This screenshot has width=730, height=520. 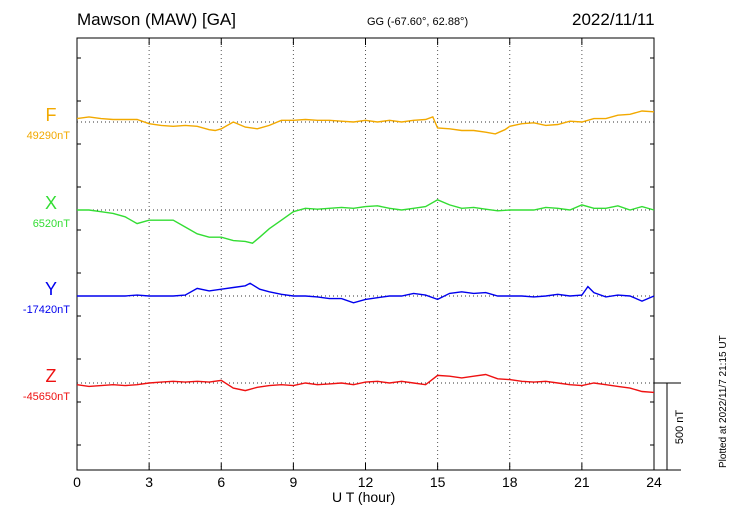 What do you see at coordinates (582, 482) in the screenshot?
I see `x-tick-label: 21` at bounding box center [582, 482].